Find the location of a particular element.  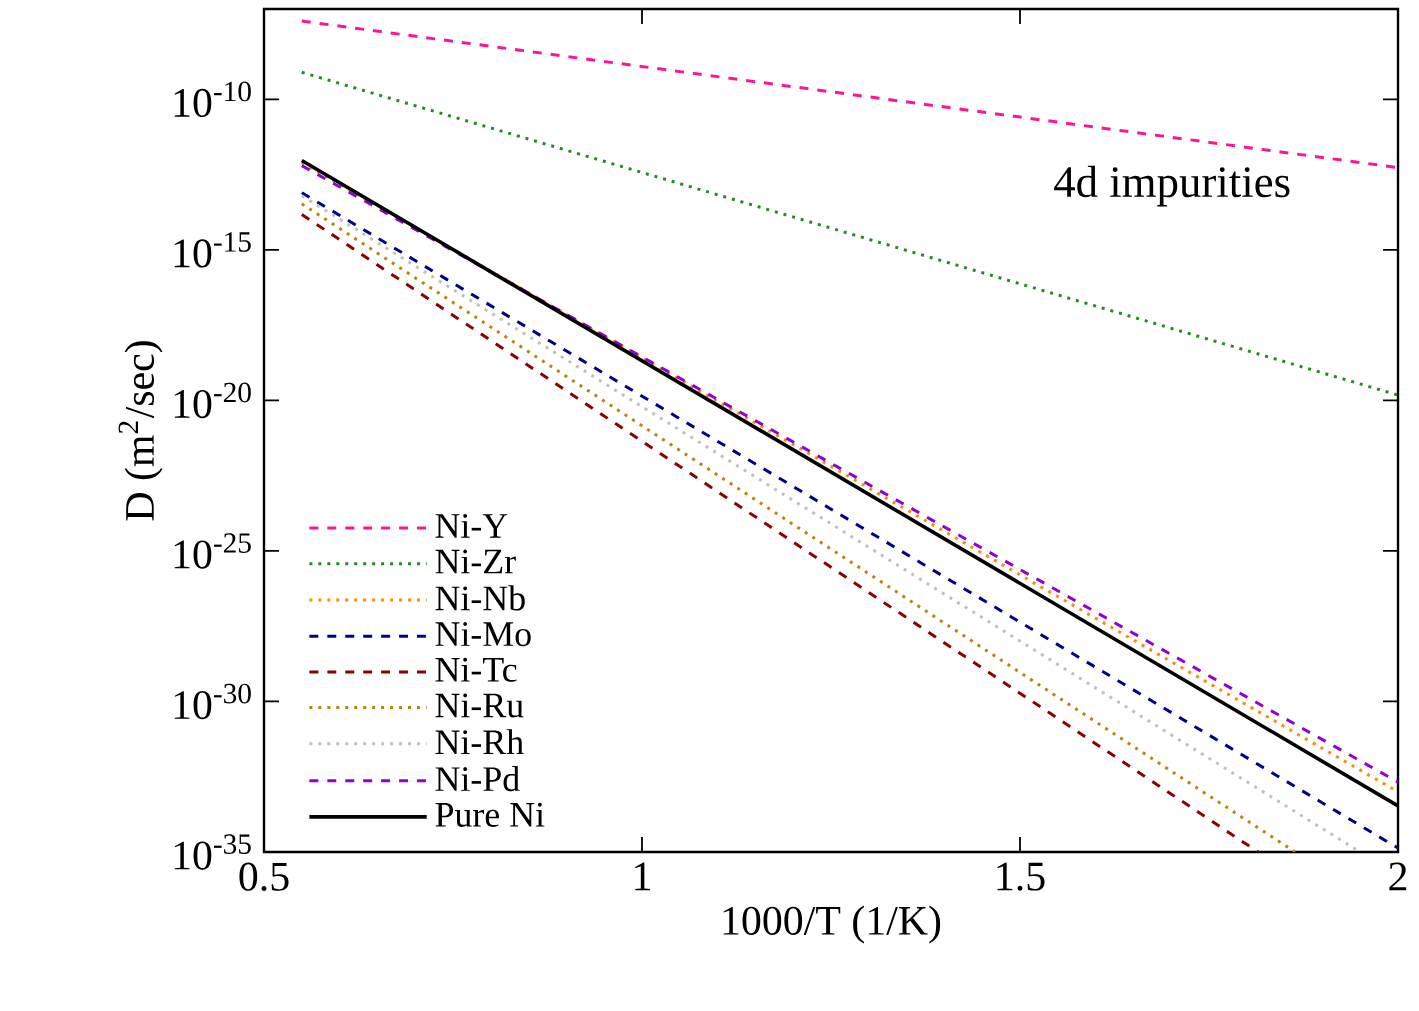

y-tick-label: 10$^{-30}$ is located at coordinates (212, 701).